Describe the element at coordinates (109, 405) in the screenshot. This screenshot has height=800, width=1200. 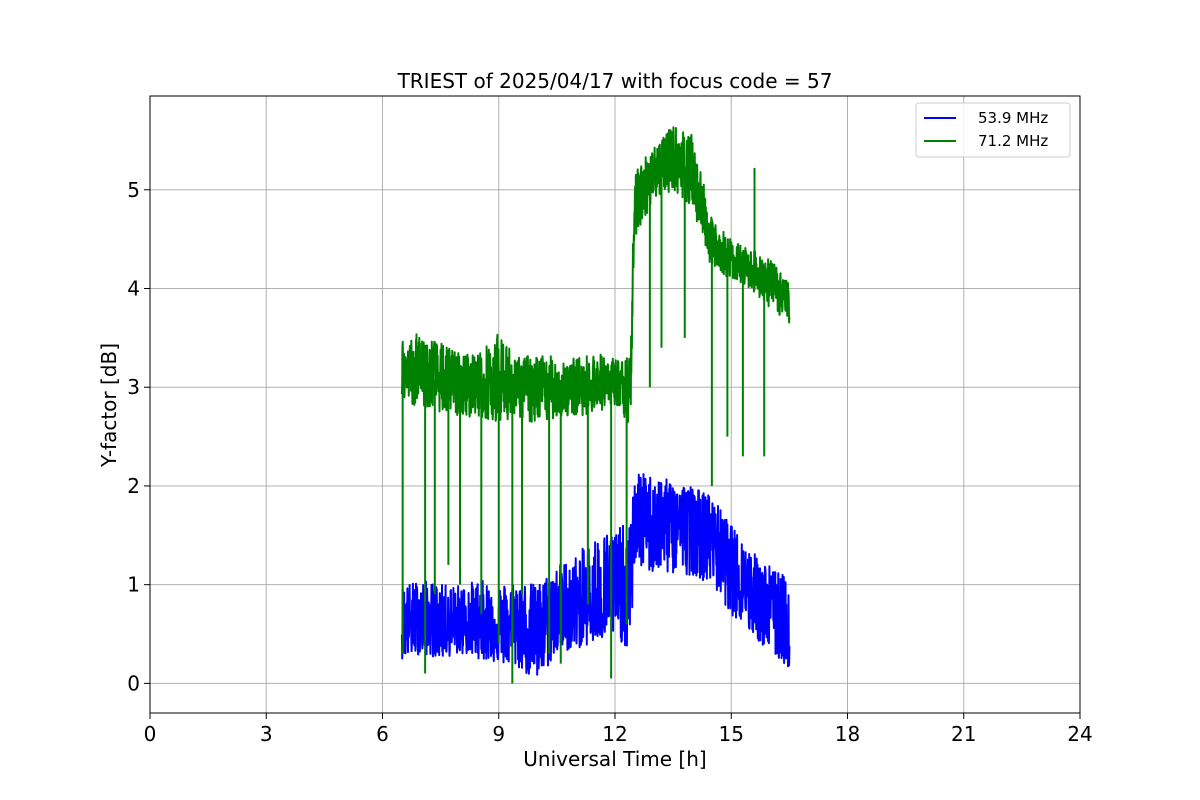
I see `y-axis-label: Y-factor [dB]` at that location.